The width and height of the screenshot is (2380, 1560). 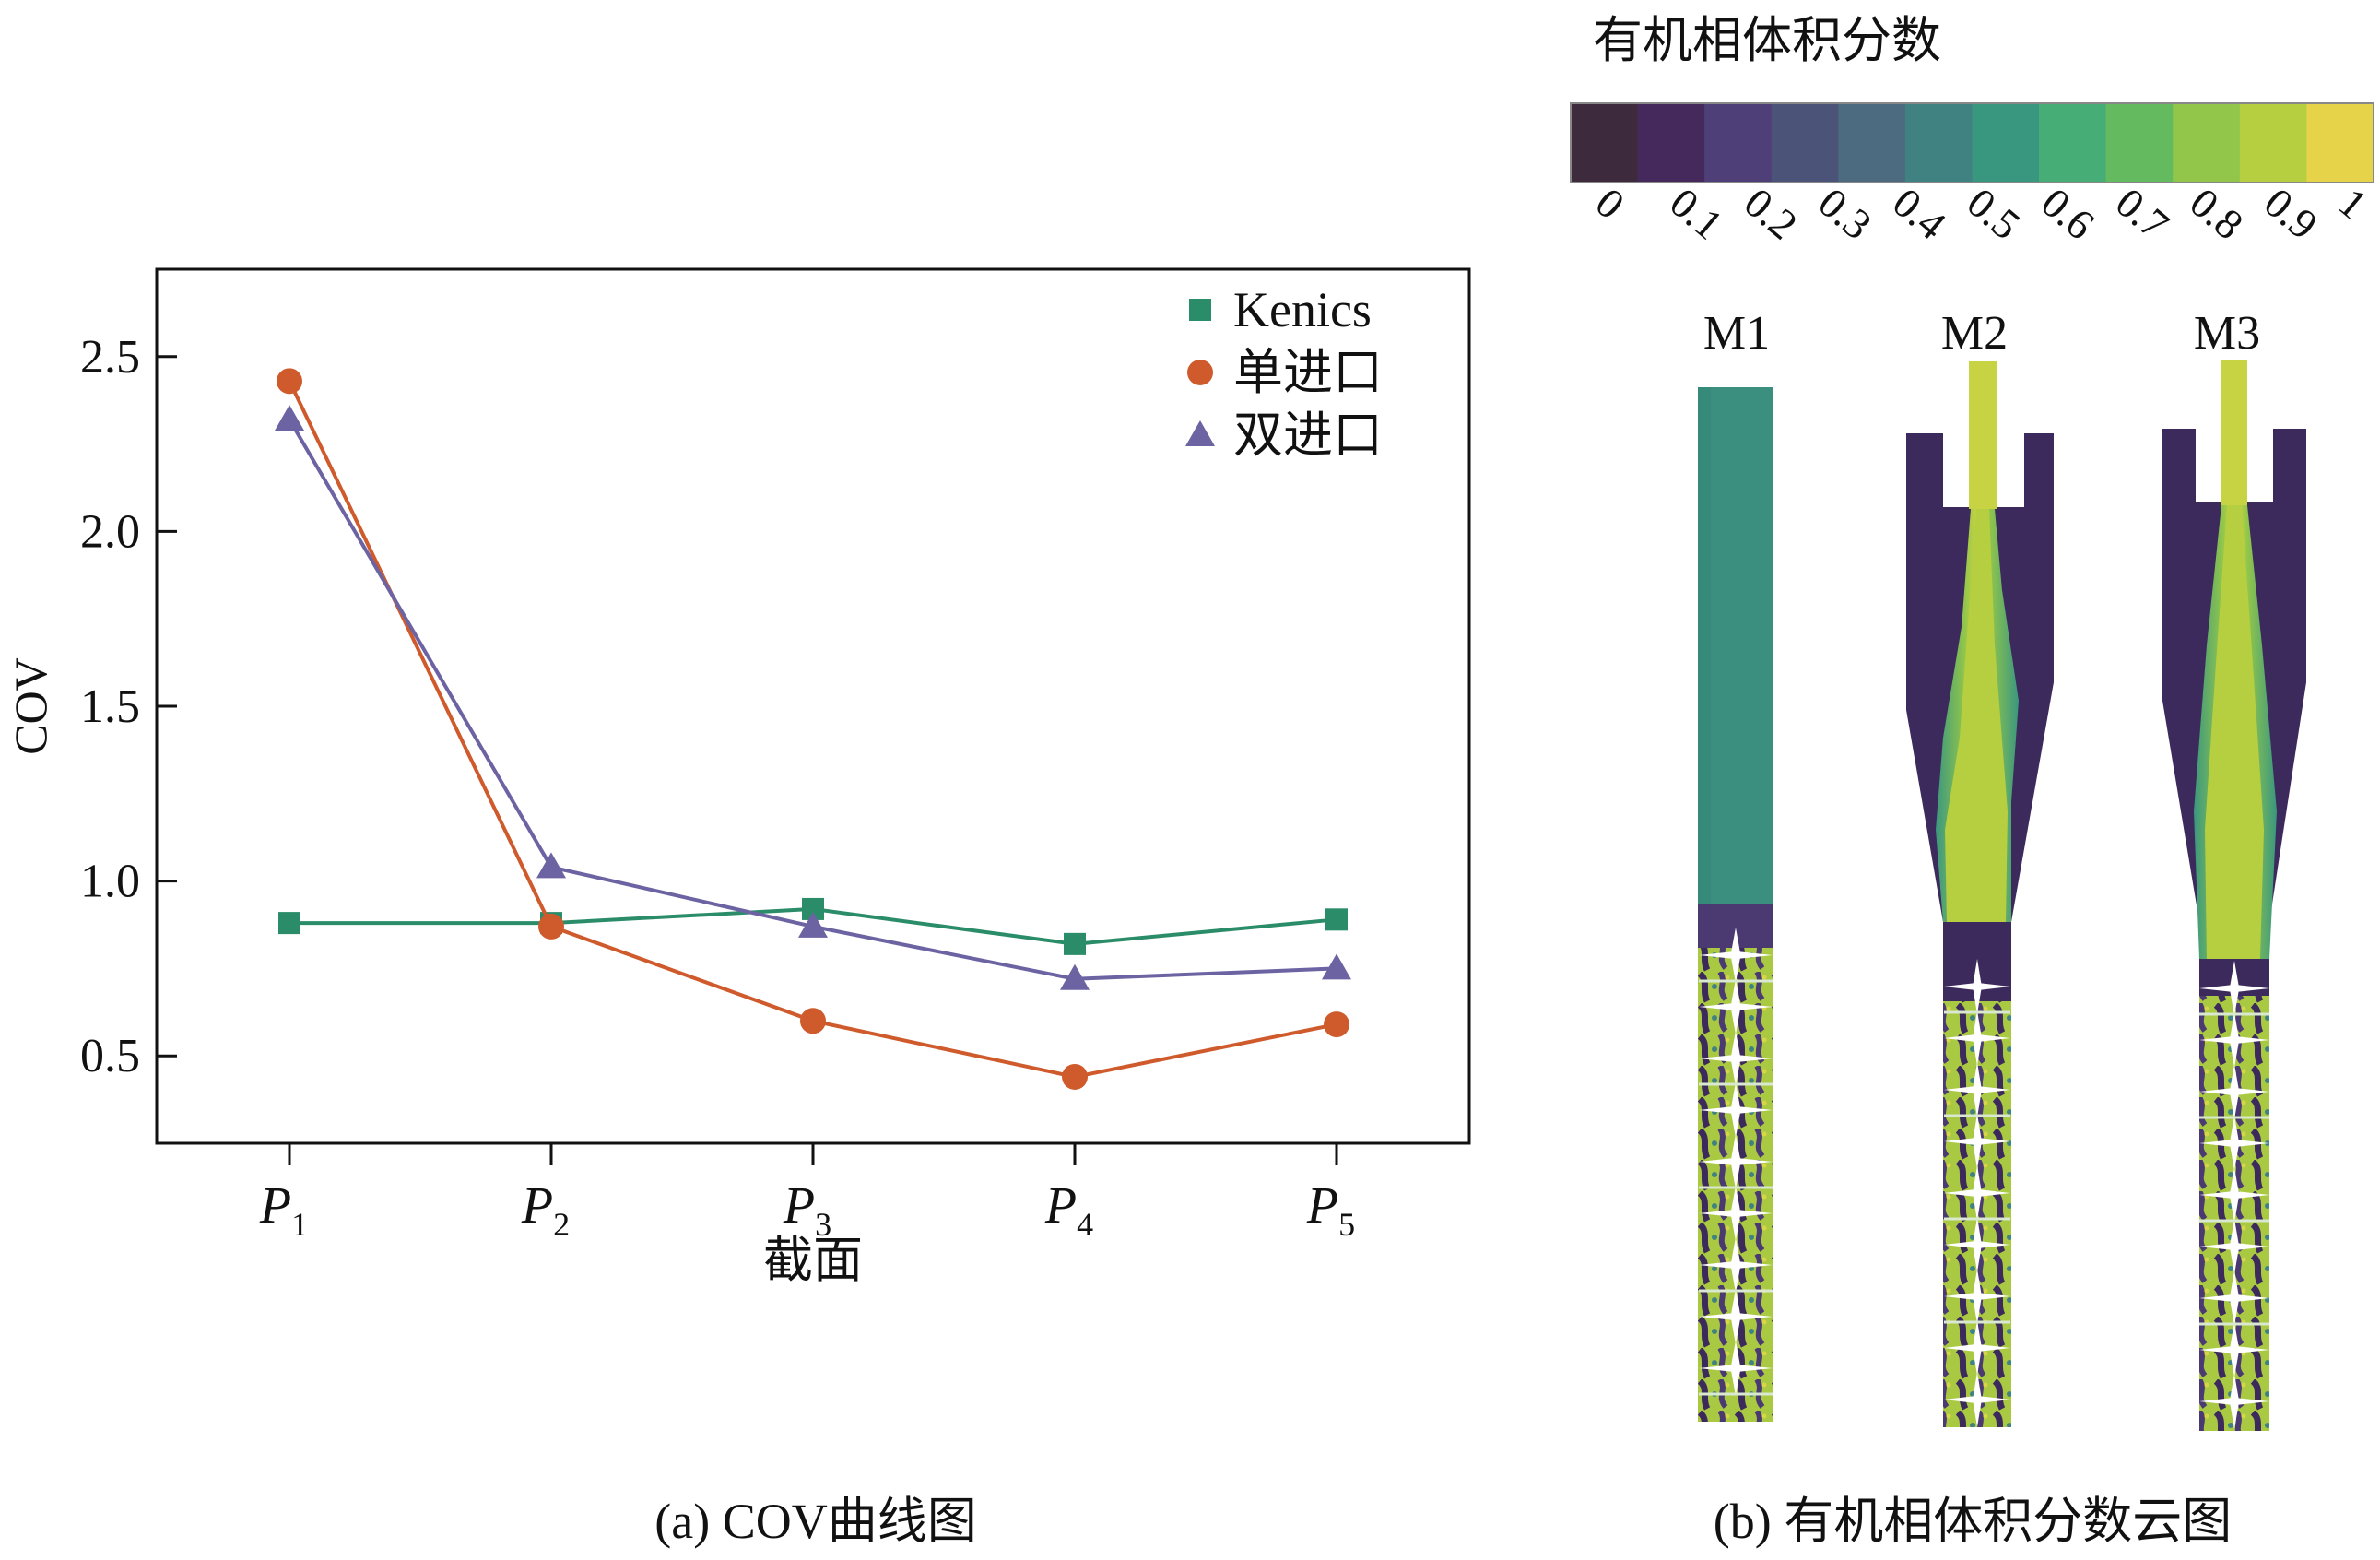 I want to click on colorbar-tick-label: 0.5, so click(x=1994, y=214).